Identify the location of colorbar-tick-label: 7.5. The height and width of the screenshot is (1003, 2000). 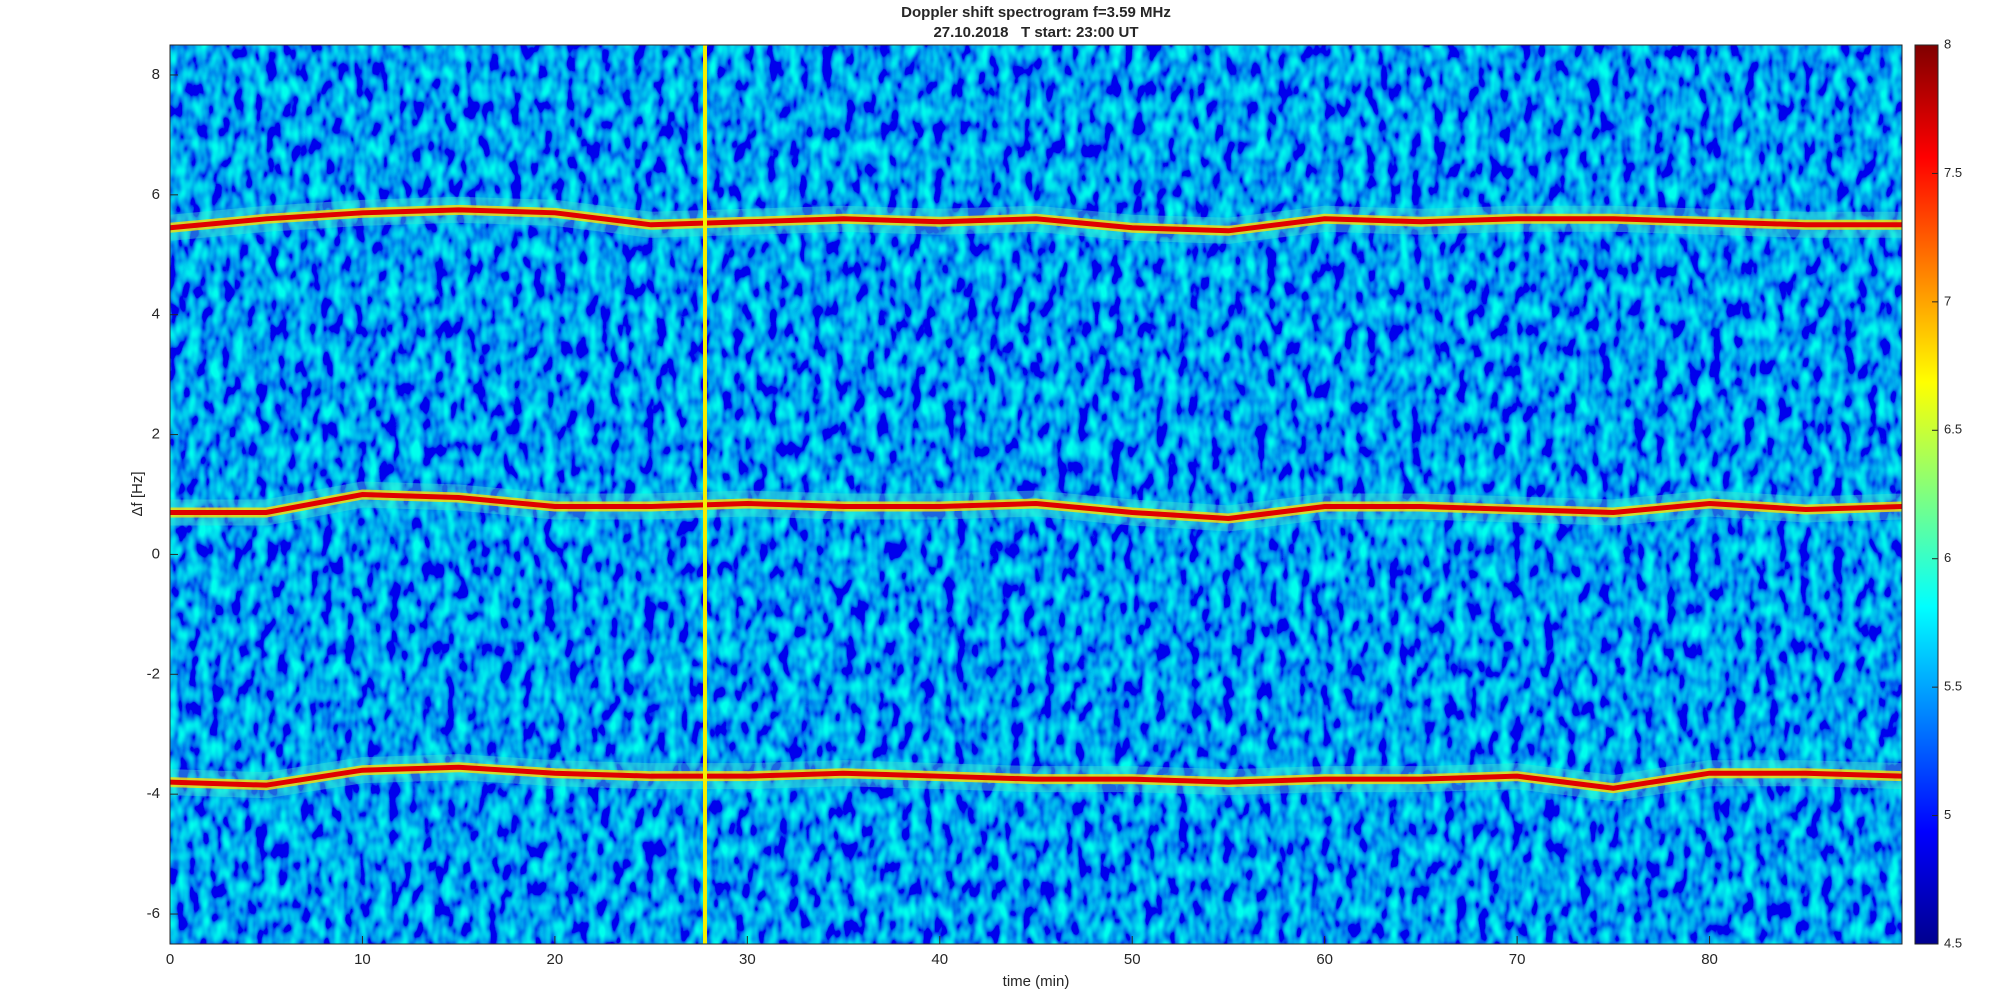
(1953, 172).